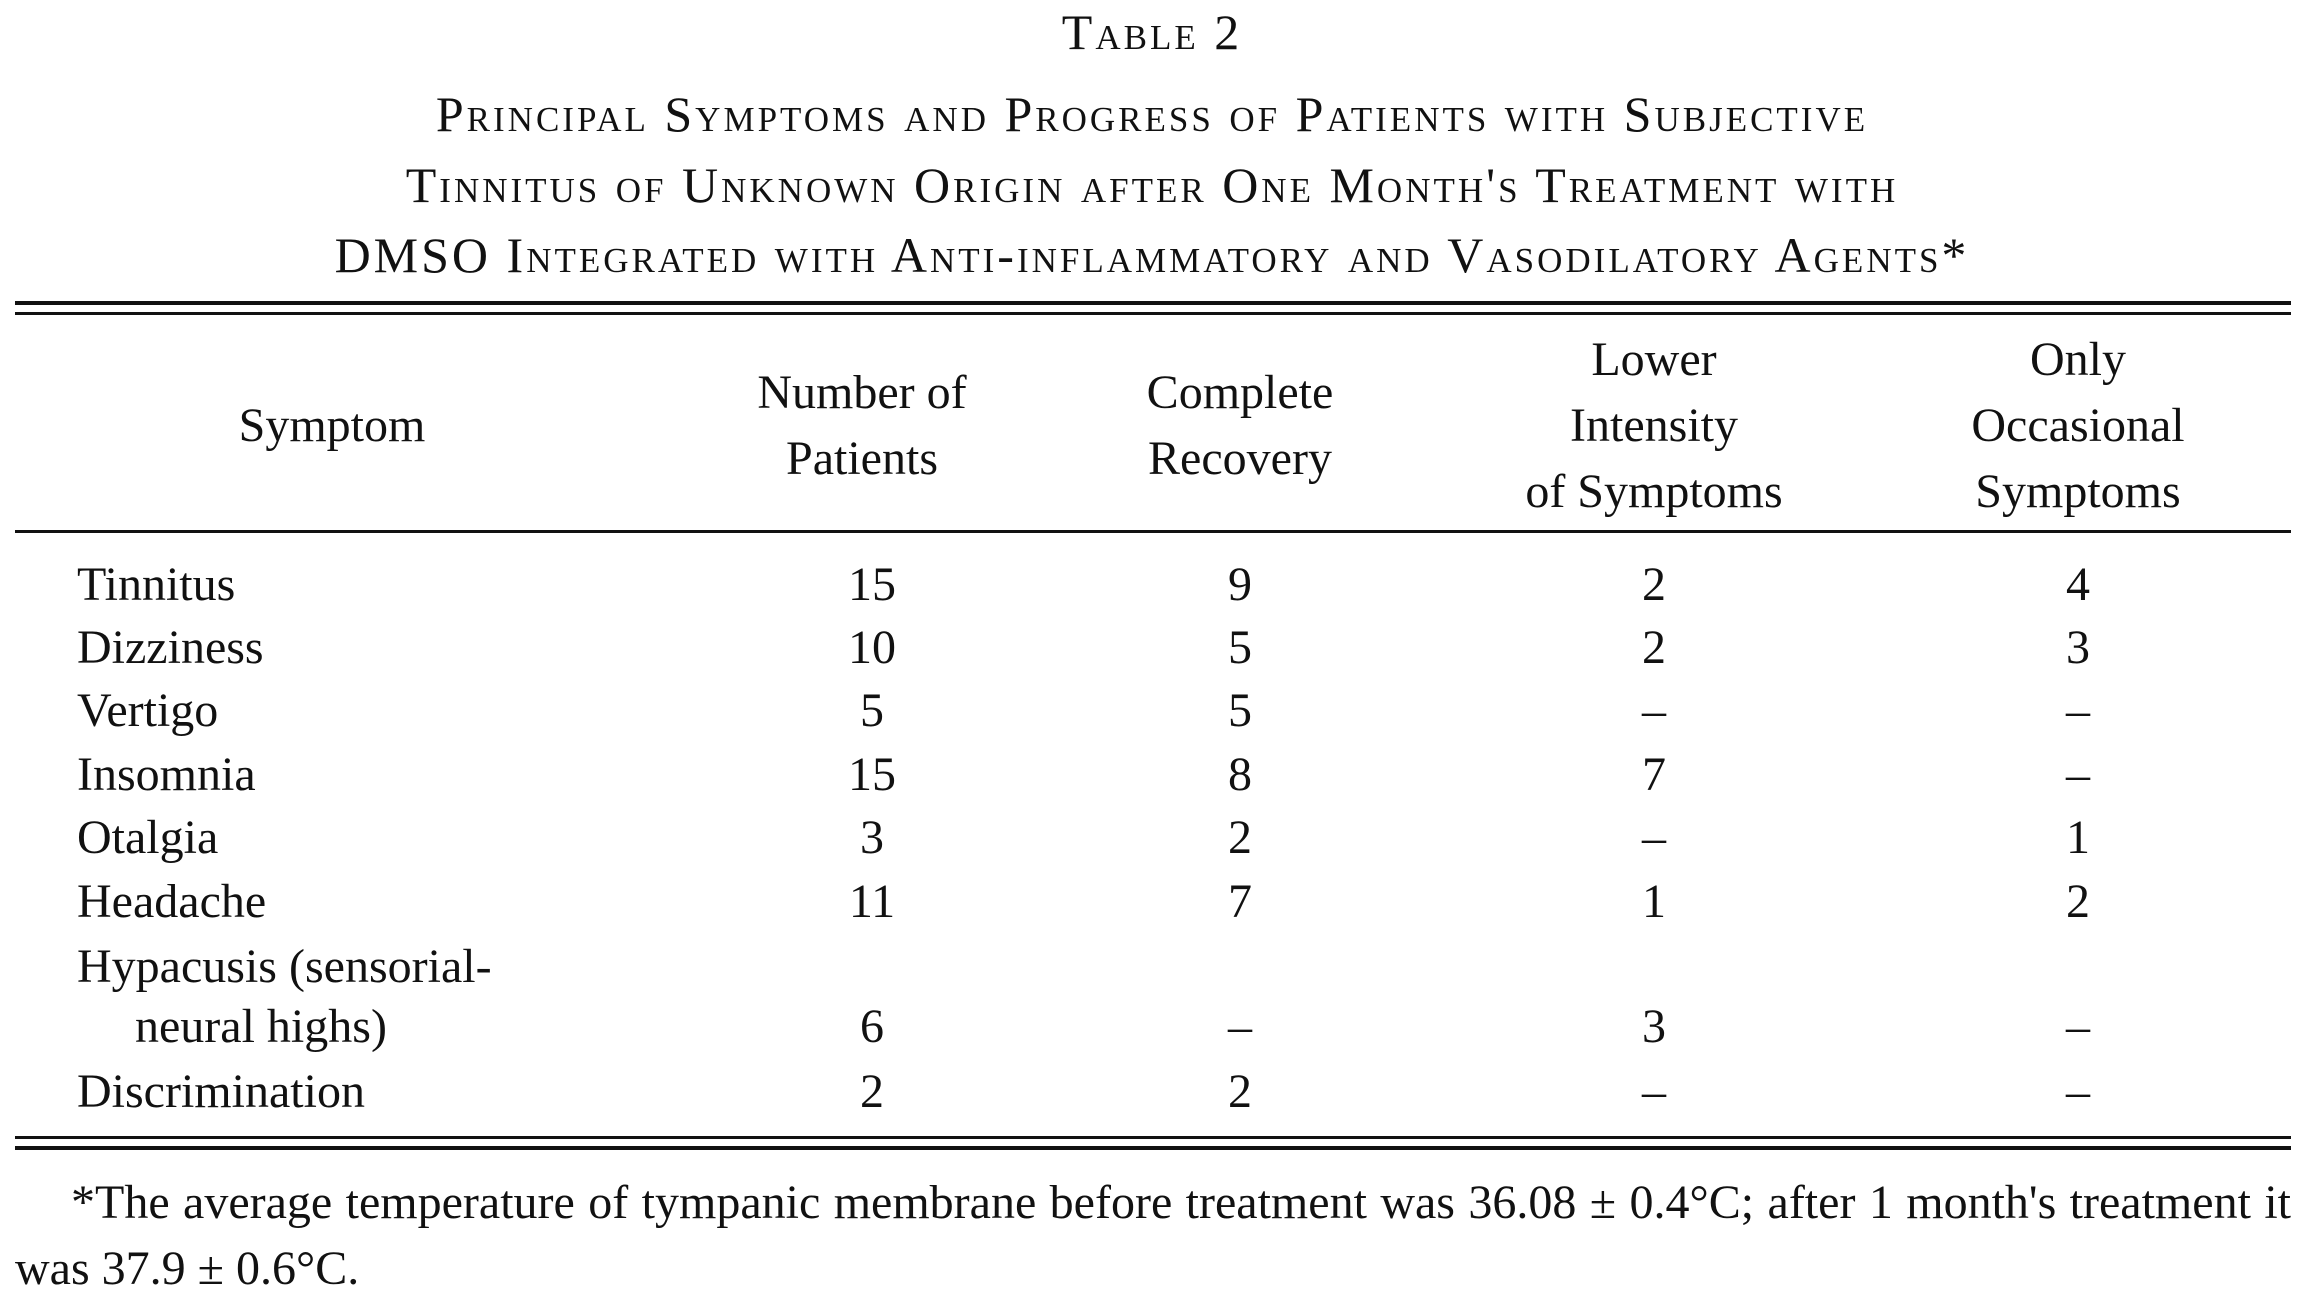 This screenshot has height=1306, width=2304. I want to click on row-label: Vertigo, so click(148, 710).